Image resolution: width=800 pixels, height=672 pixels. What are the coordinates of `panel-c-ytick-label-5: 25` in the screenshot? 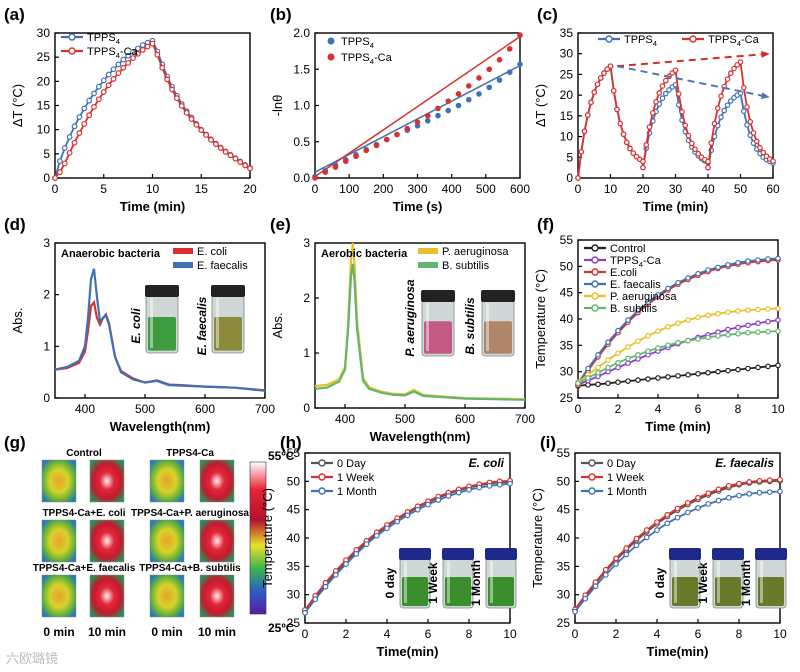 It's located at (567, 74).